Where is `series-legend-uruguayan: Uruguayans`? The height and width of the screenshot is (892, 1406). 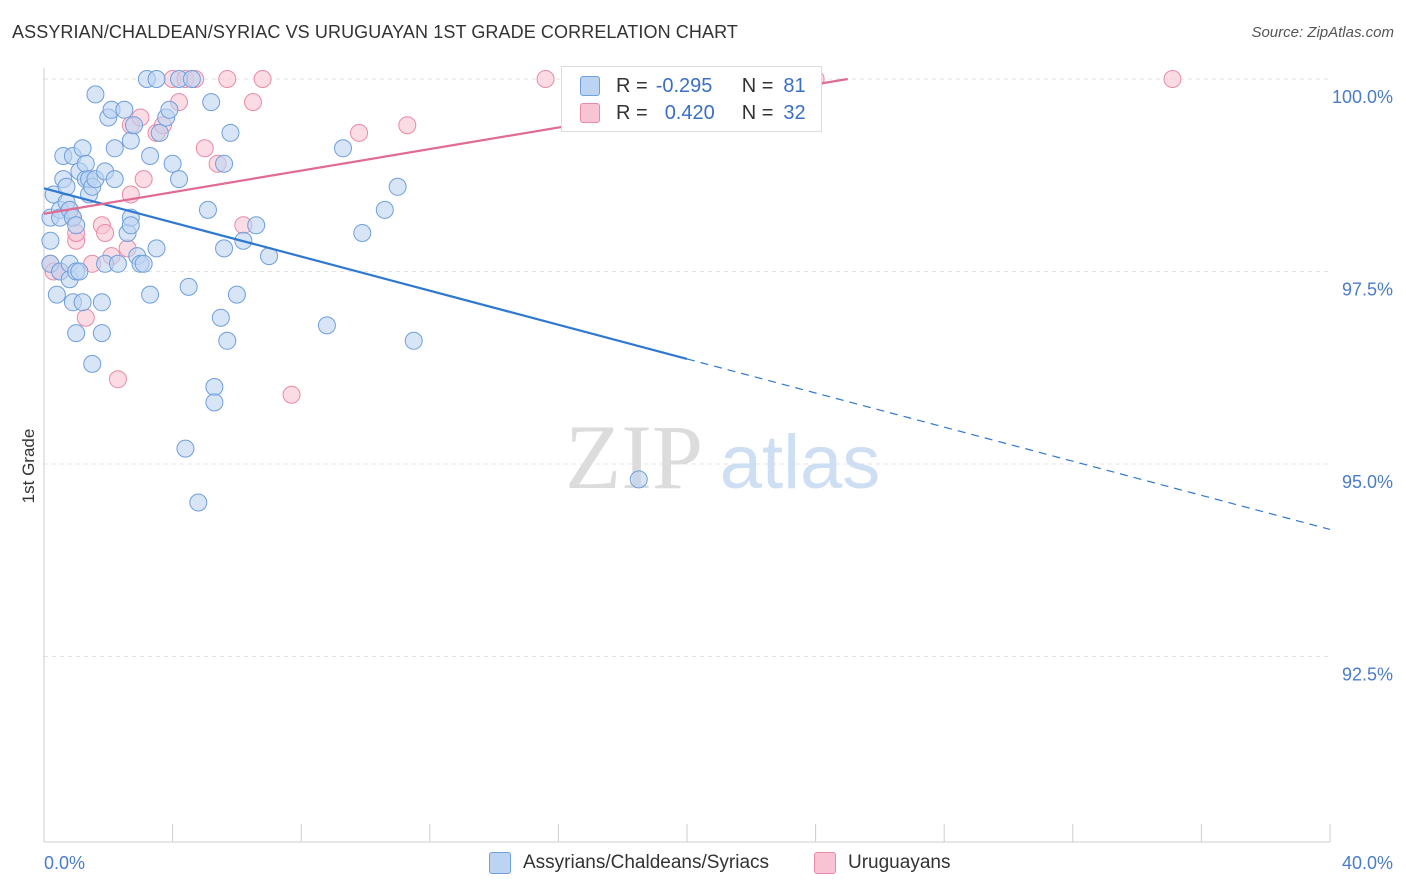
series-legend-uruguayan: Uruguayans is located at coordinates (882, 863).